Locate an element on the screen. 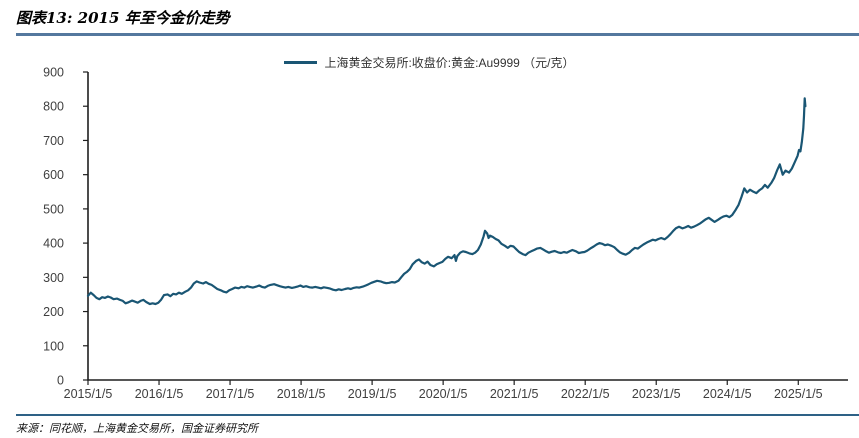  y-tick-label: 900 is located at coordinates (53, 73).